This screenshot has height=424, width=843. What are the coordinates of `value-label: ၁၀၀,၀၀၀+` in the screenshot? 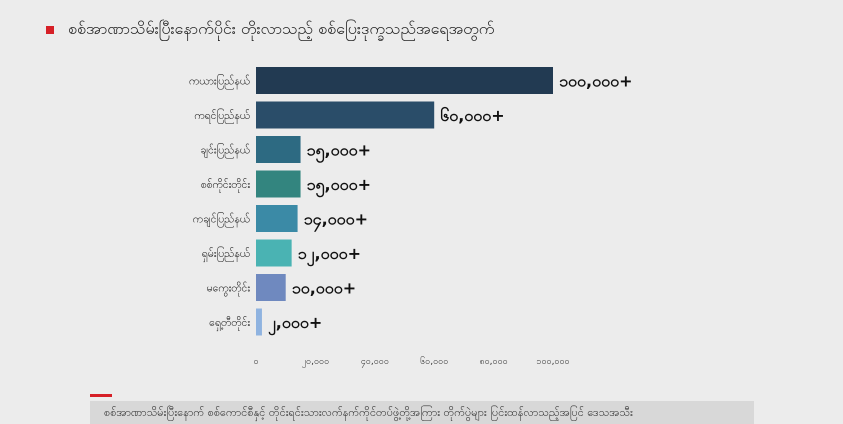 It's located at (595, 81).